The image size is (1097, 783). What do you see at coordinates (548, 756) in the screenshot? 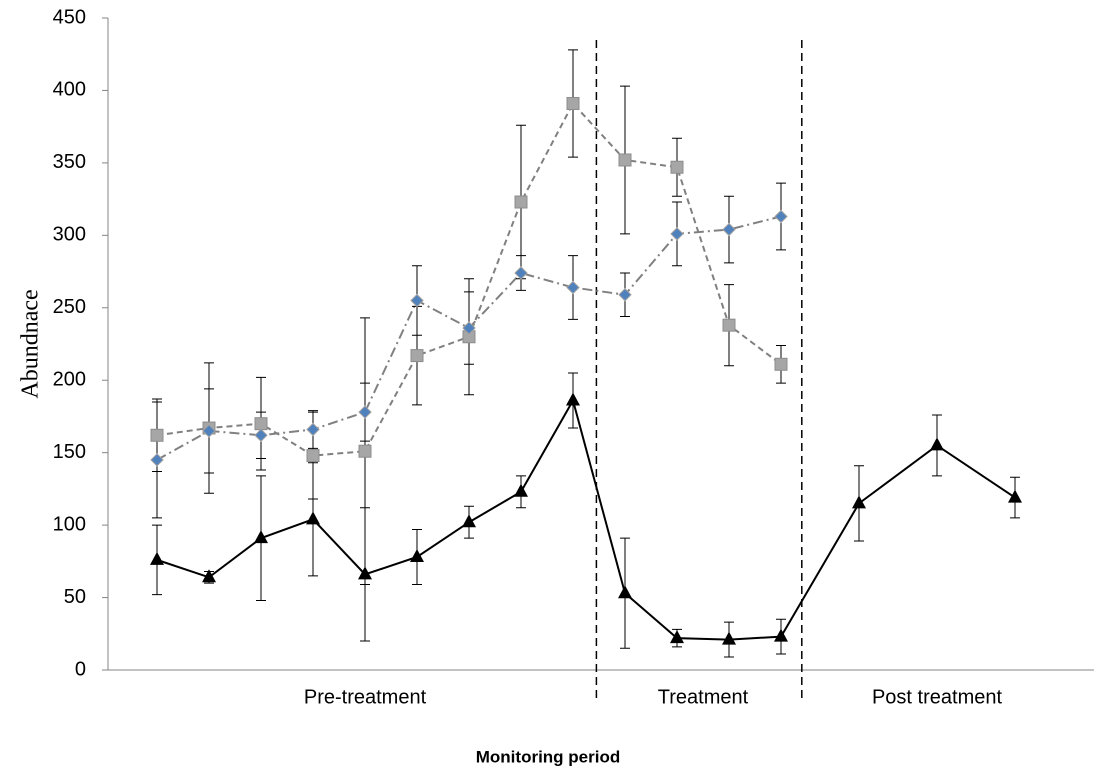
I see `x-axis-title: Monitoring period` at bounding box center [548, 756].